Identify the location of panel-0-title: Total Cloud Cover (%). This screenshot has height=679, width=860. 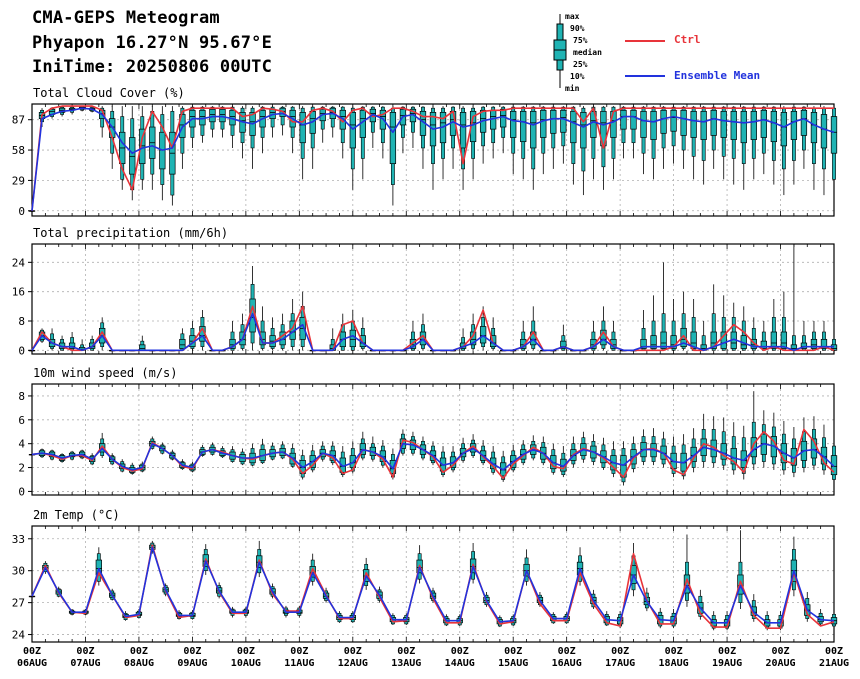
(109, 93).